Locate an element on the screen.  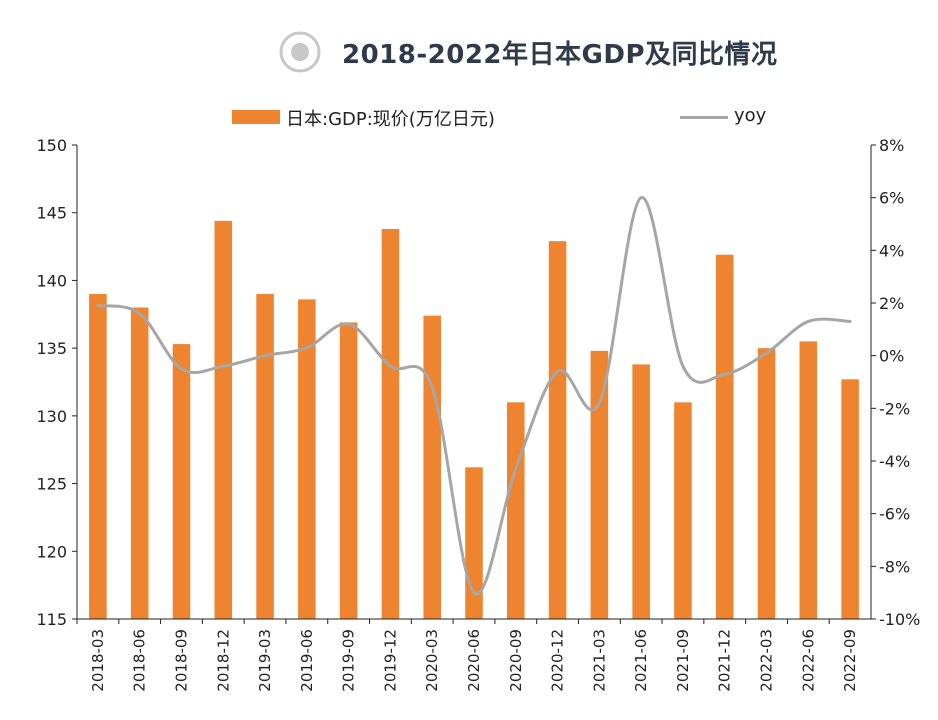
y-right-tick-label: -2% is located at coordinates (894, 408).